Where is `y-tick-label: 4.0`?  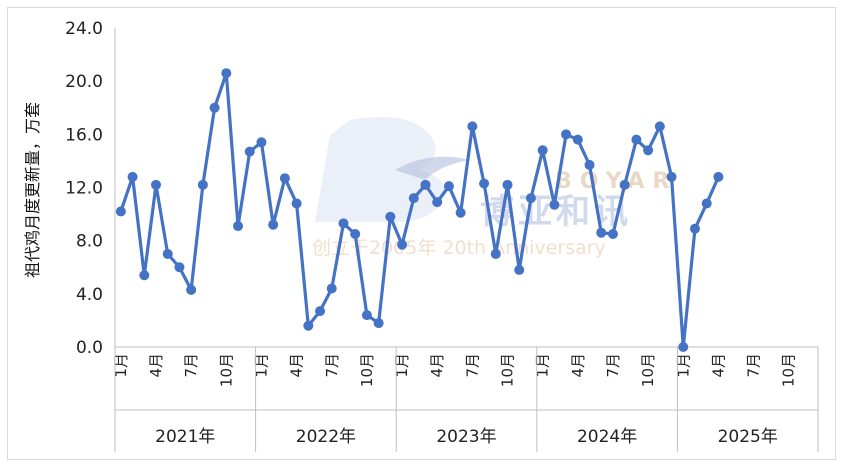
y-tick-label: 4.0 is located at coordinates (89, 295).